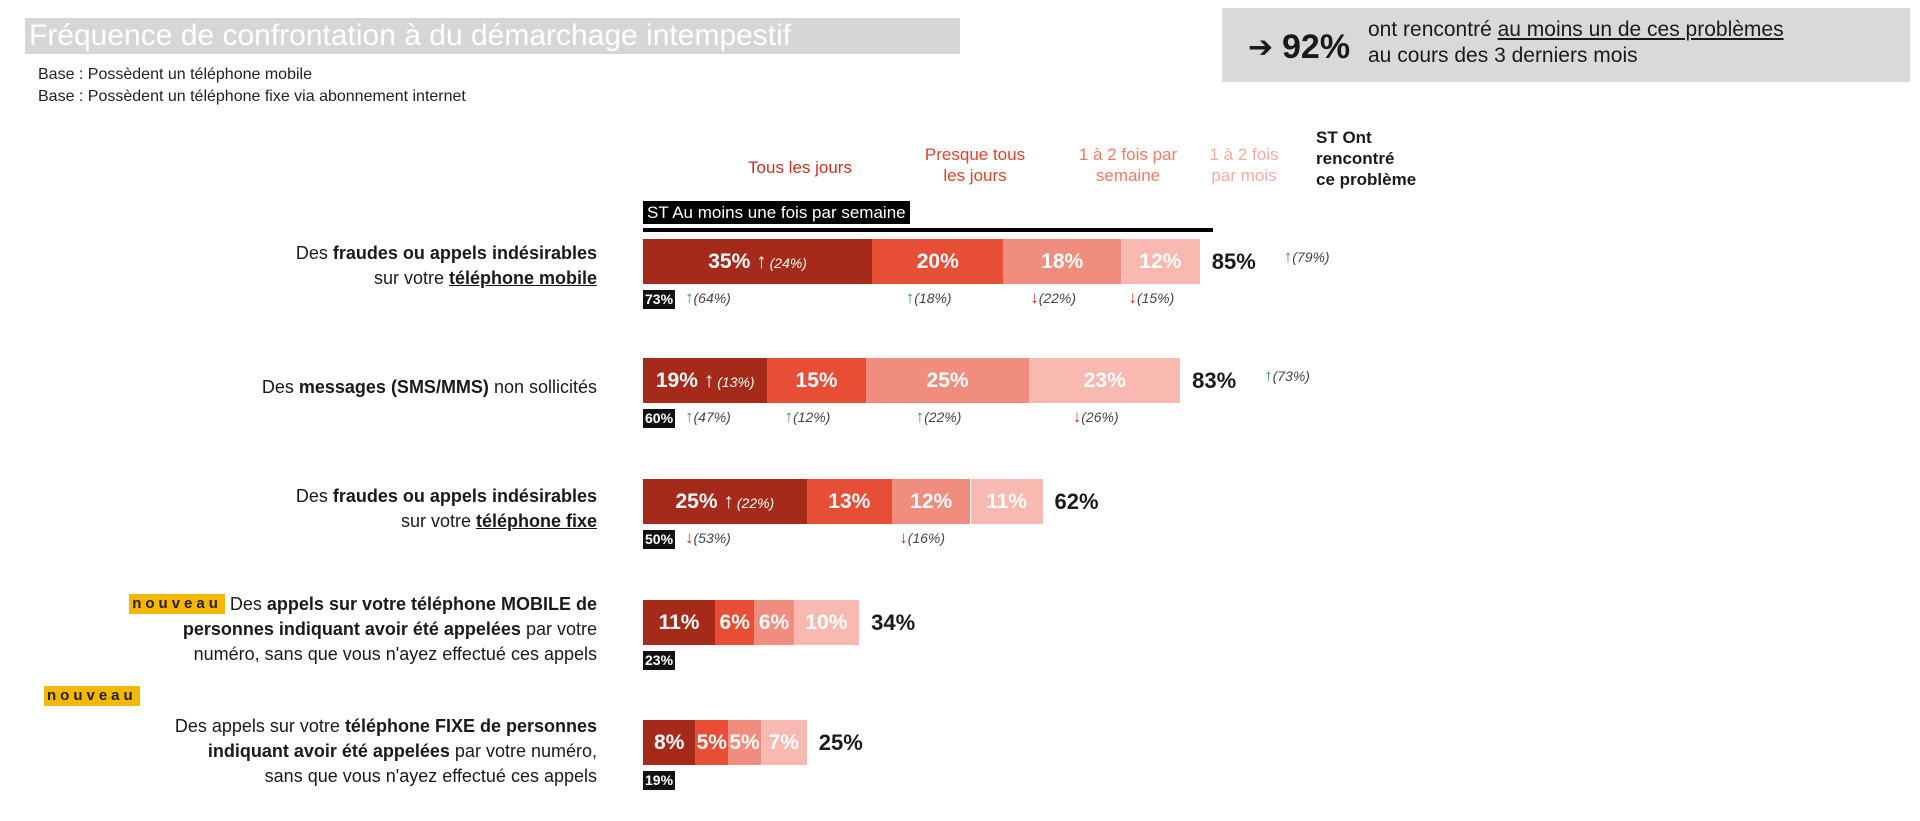 The height and width of the screenshot is (821, 1920). Describe the element at coordinates (1062, 261) in the screenshot. I see `segment-semaine: 18%` at that location.